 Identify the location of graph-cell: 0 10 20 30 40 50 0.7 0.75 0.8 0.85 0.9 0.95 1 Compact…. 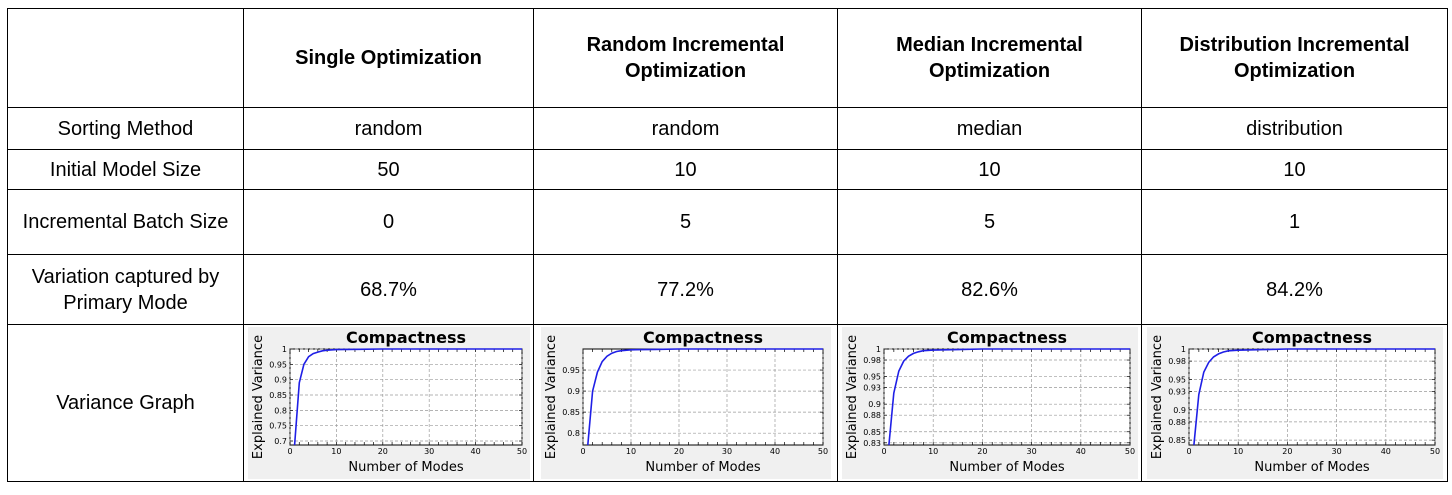
(388, 403).